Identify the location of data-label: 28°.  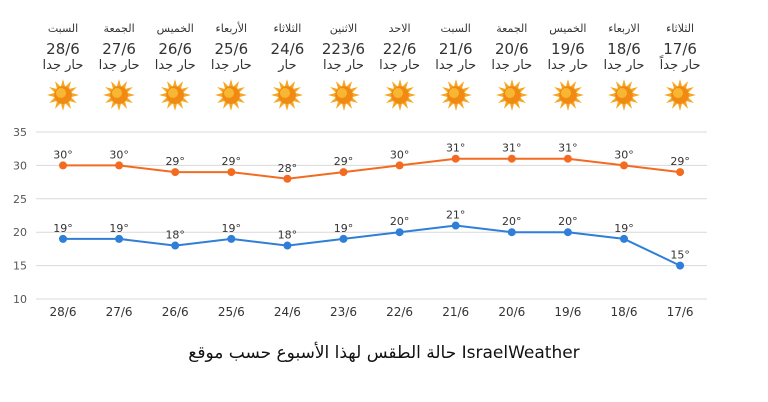
(288, 168).